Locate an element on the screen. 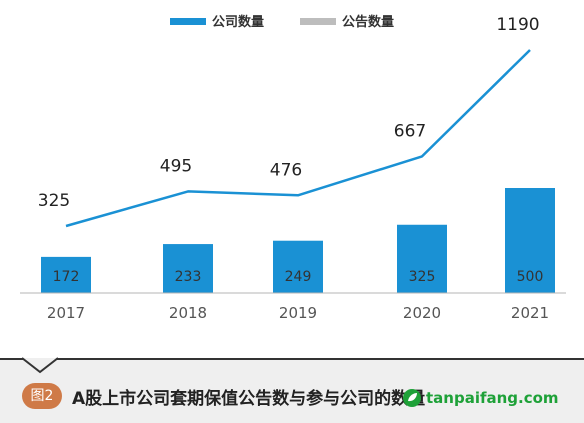 The image size is (584, 423). x-tick-2019: 2019 is located at coordinates (298, 313).